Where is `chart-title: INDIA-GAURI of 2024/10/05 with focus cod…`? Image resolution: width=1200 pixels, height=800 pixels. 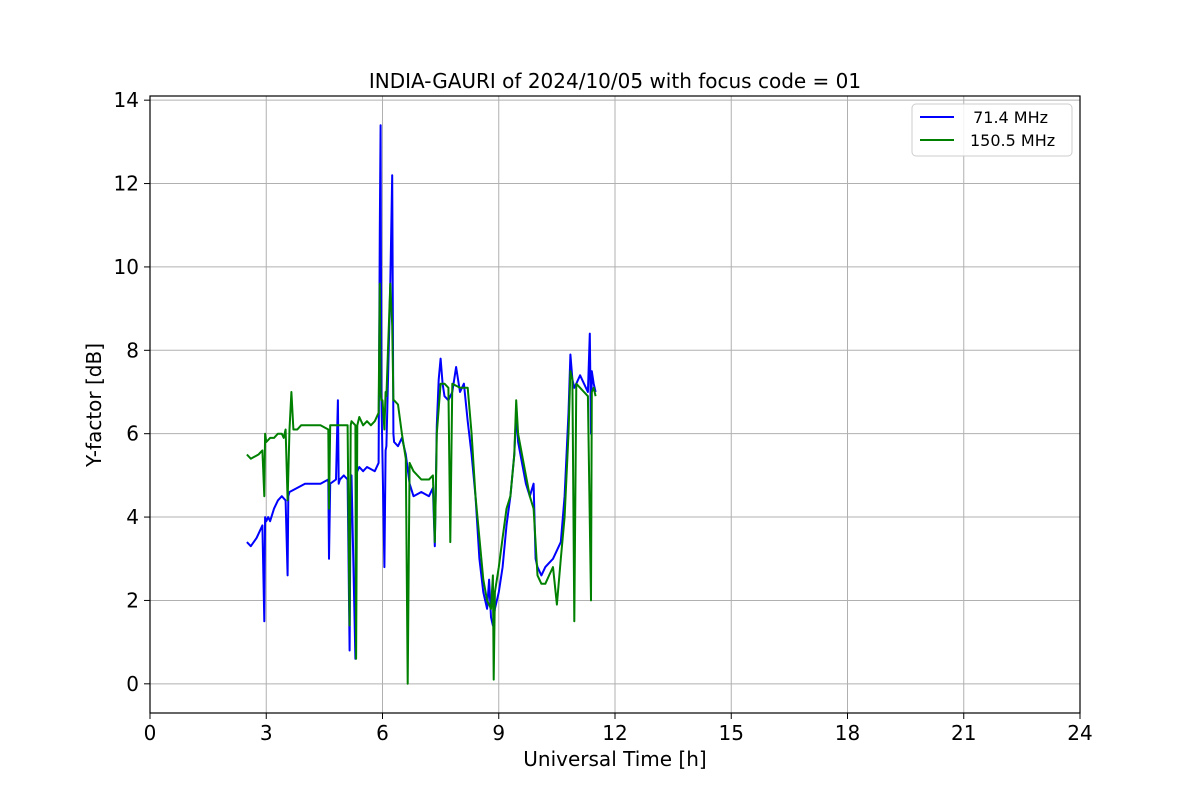
chart-title: INDIA-GAURI of 2024/10/05 with focus cod… is located at coordinates (615, 81).